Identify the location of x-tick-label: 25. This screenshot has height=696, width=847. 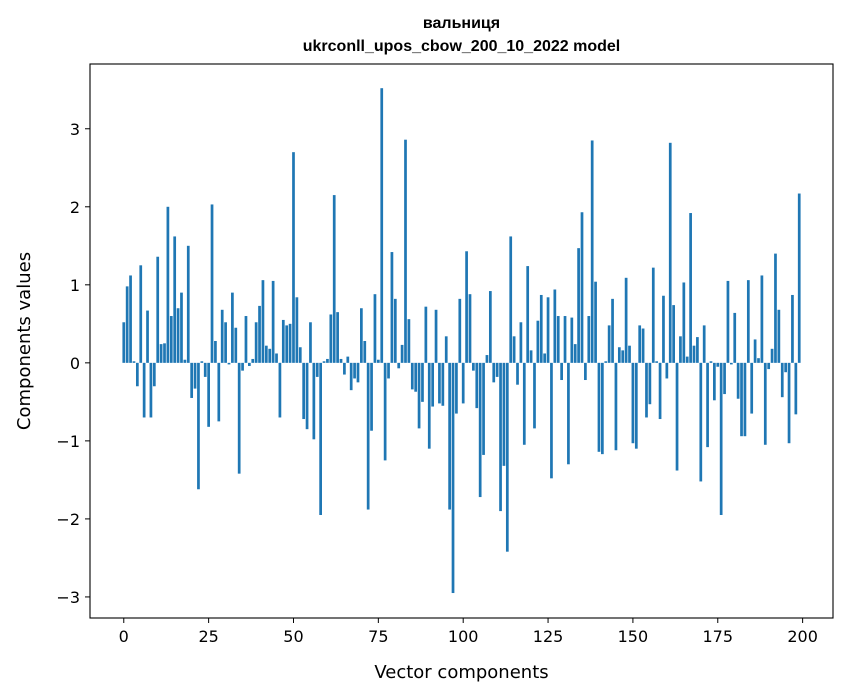
(208, 636).